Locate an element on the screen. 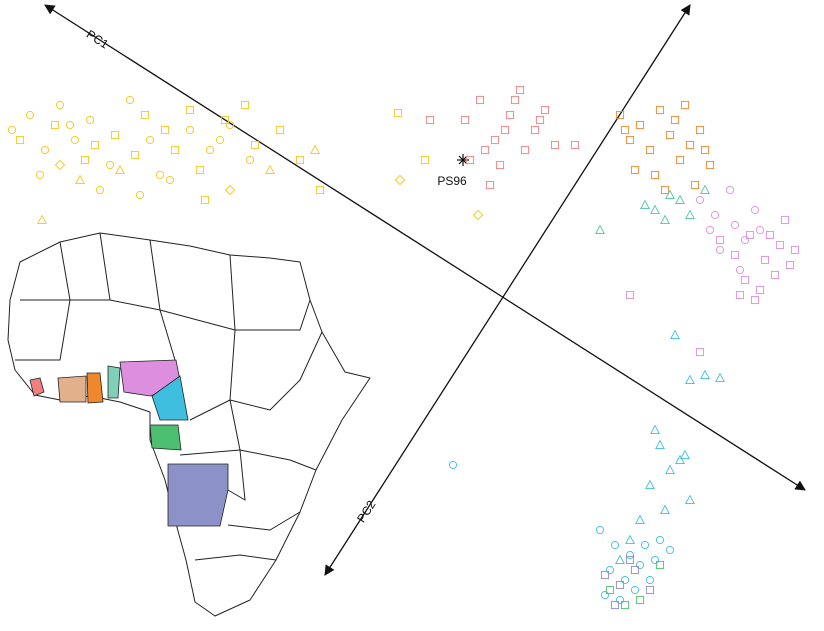 The width and height of the screenshot is (824, 631). pc1-label: PC1 is located at coordinates (97, 39).